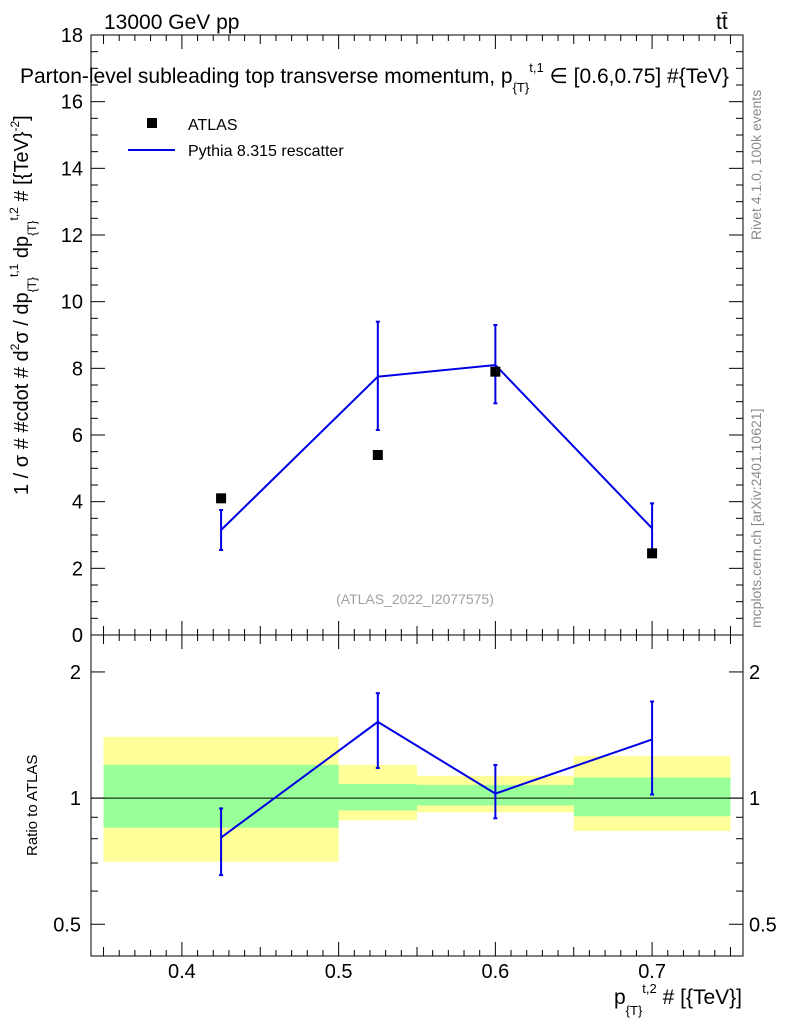  I want to click on legend-pythia-label: Pythia 8.315 rescatter, so click(266, 151).